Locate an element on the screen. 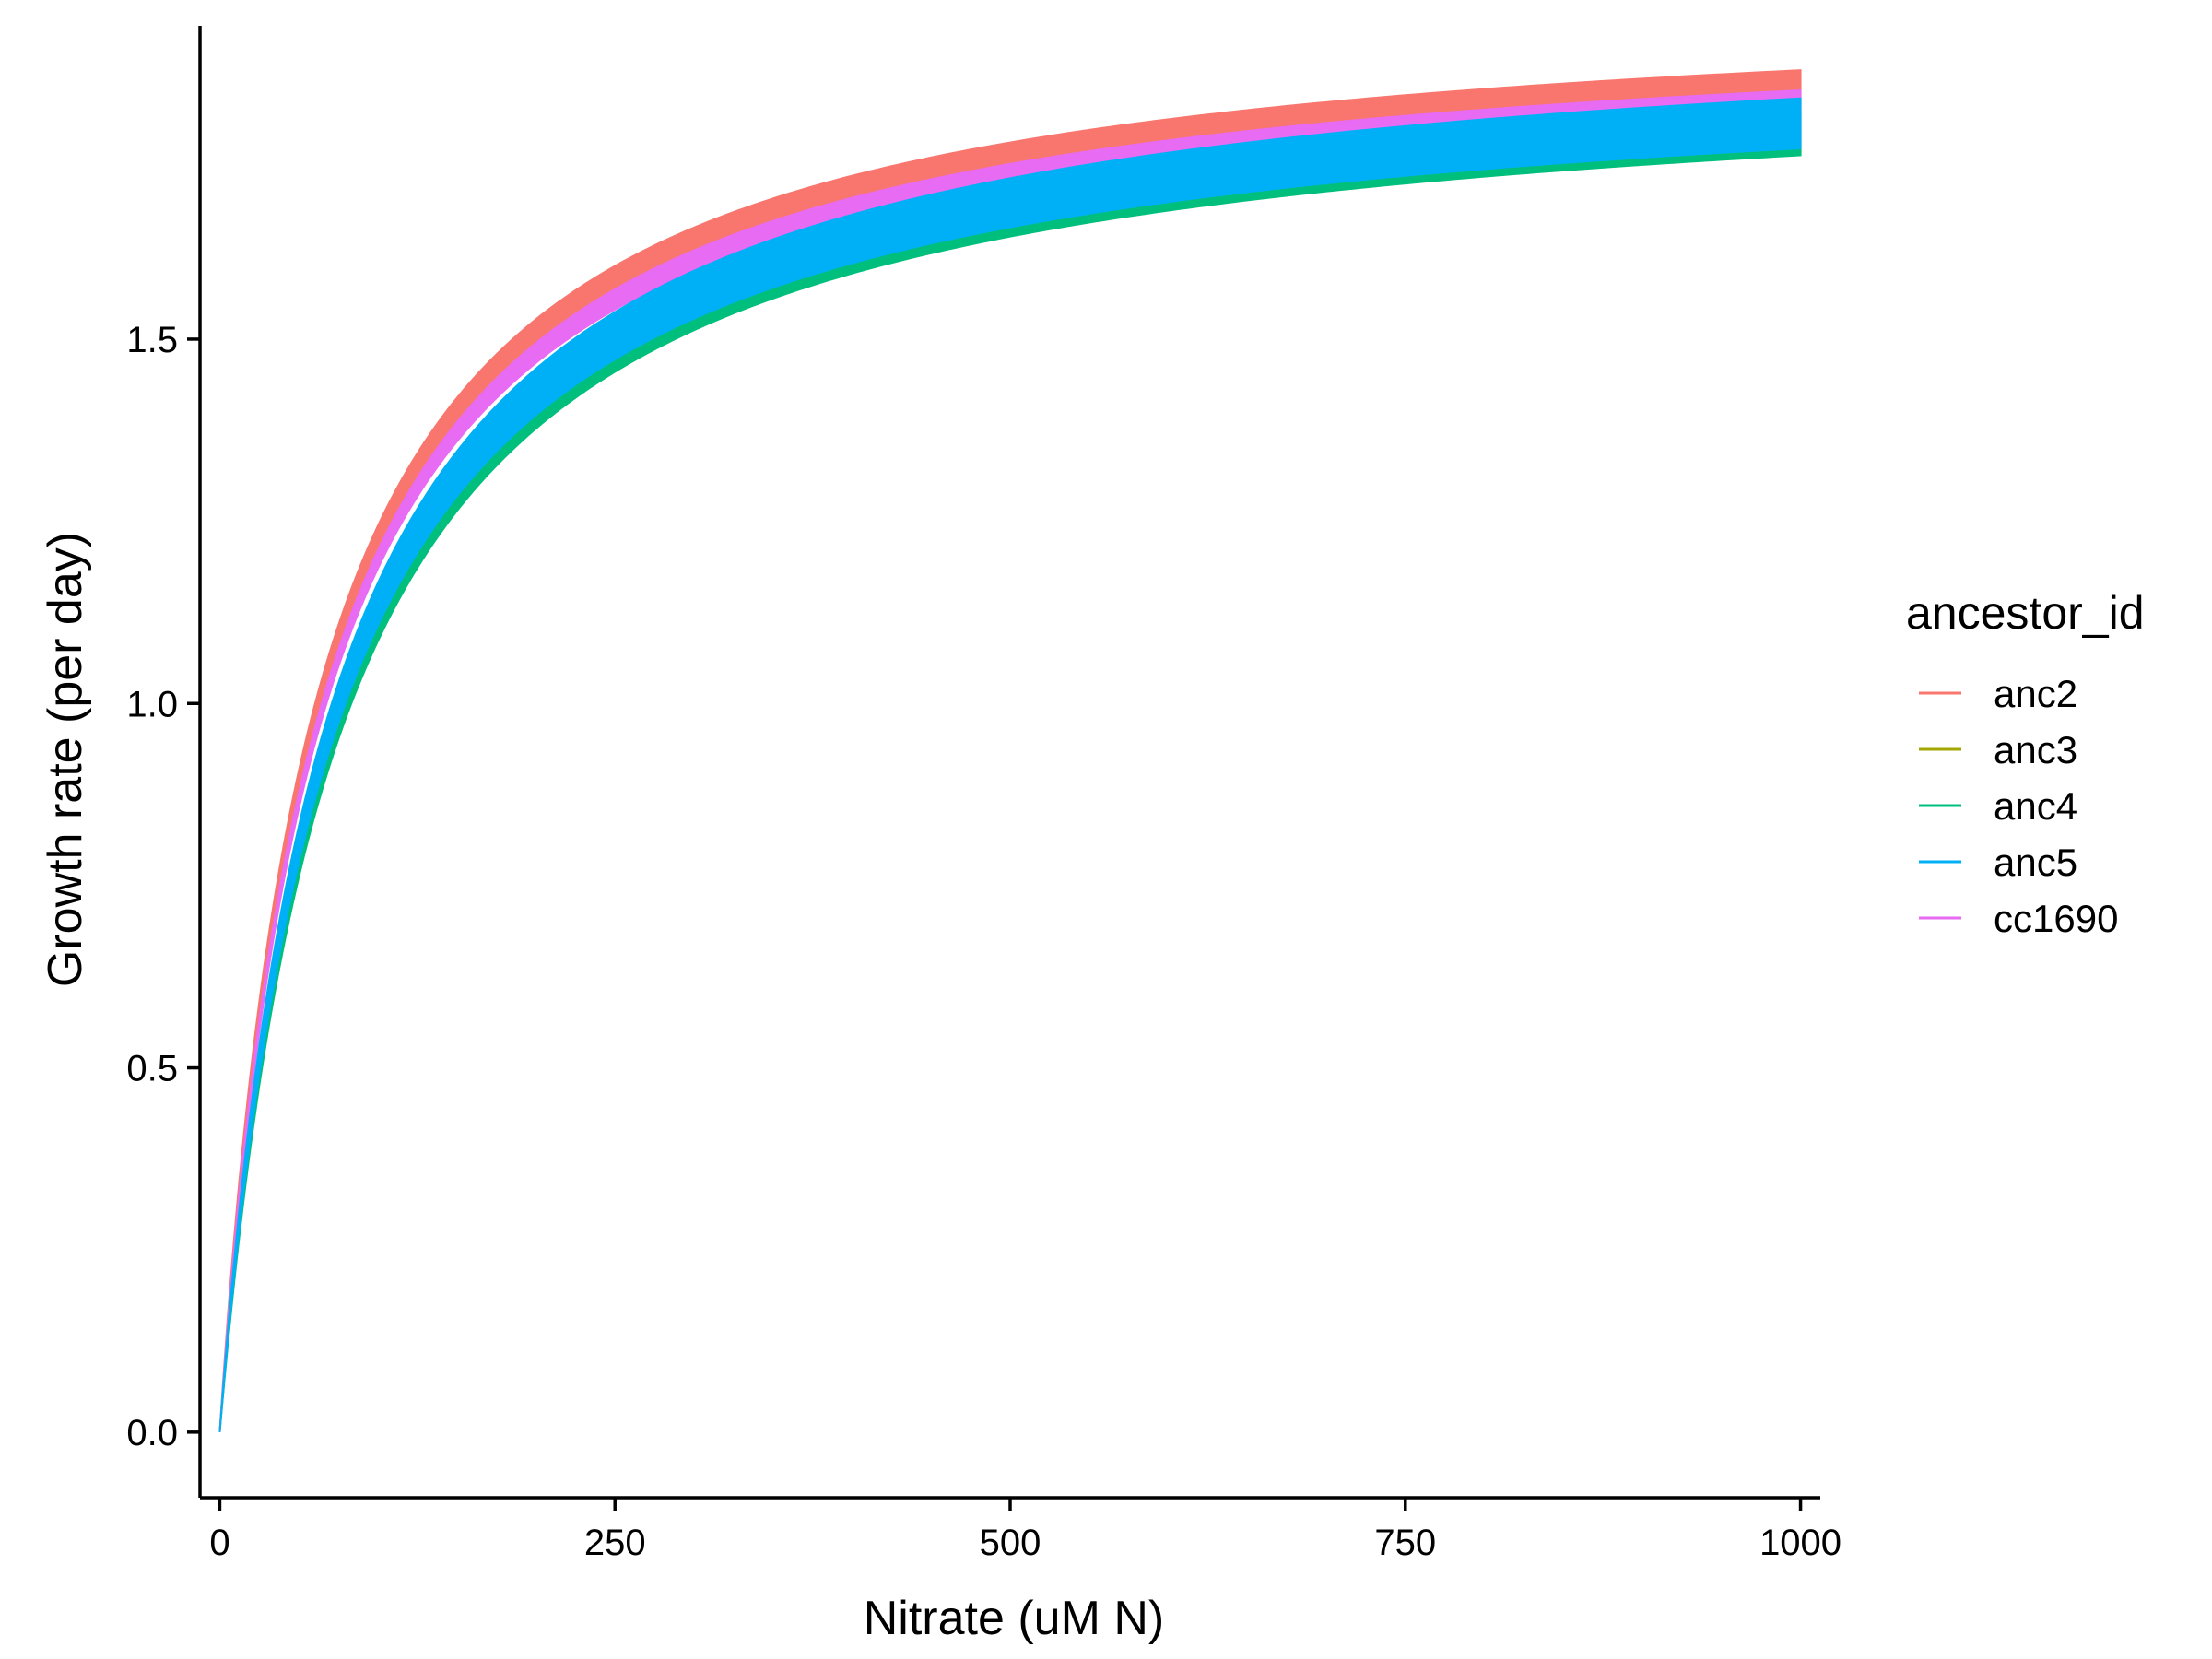 The image size is (2212, 1659). y-tick-label: 1.5 is located at coordinates (152, 340).